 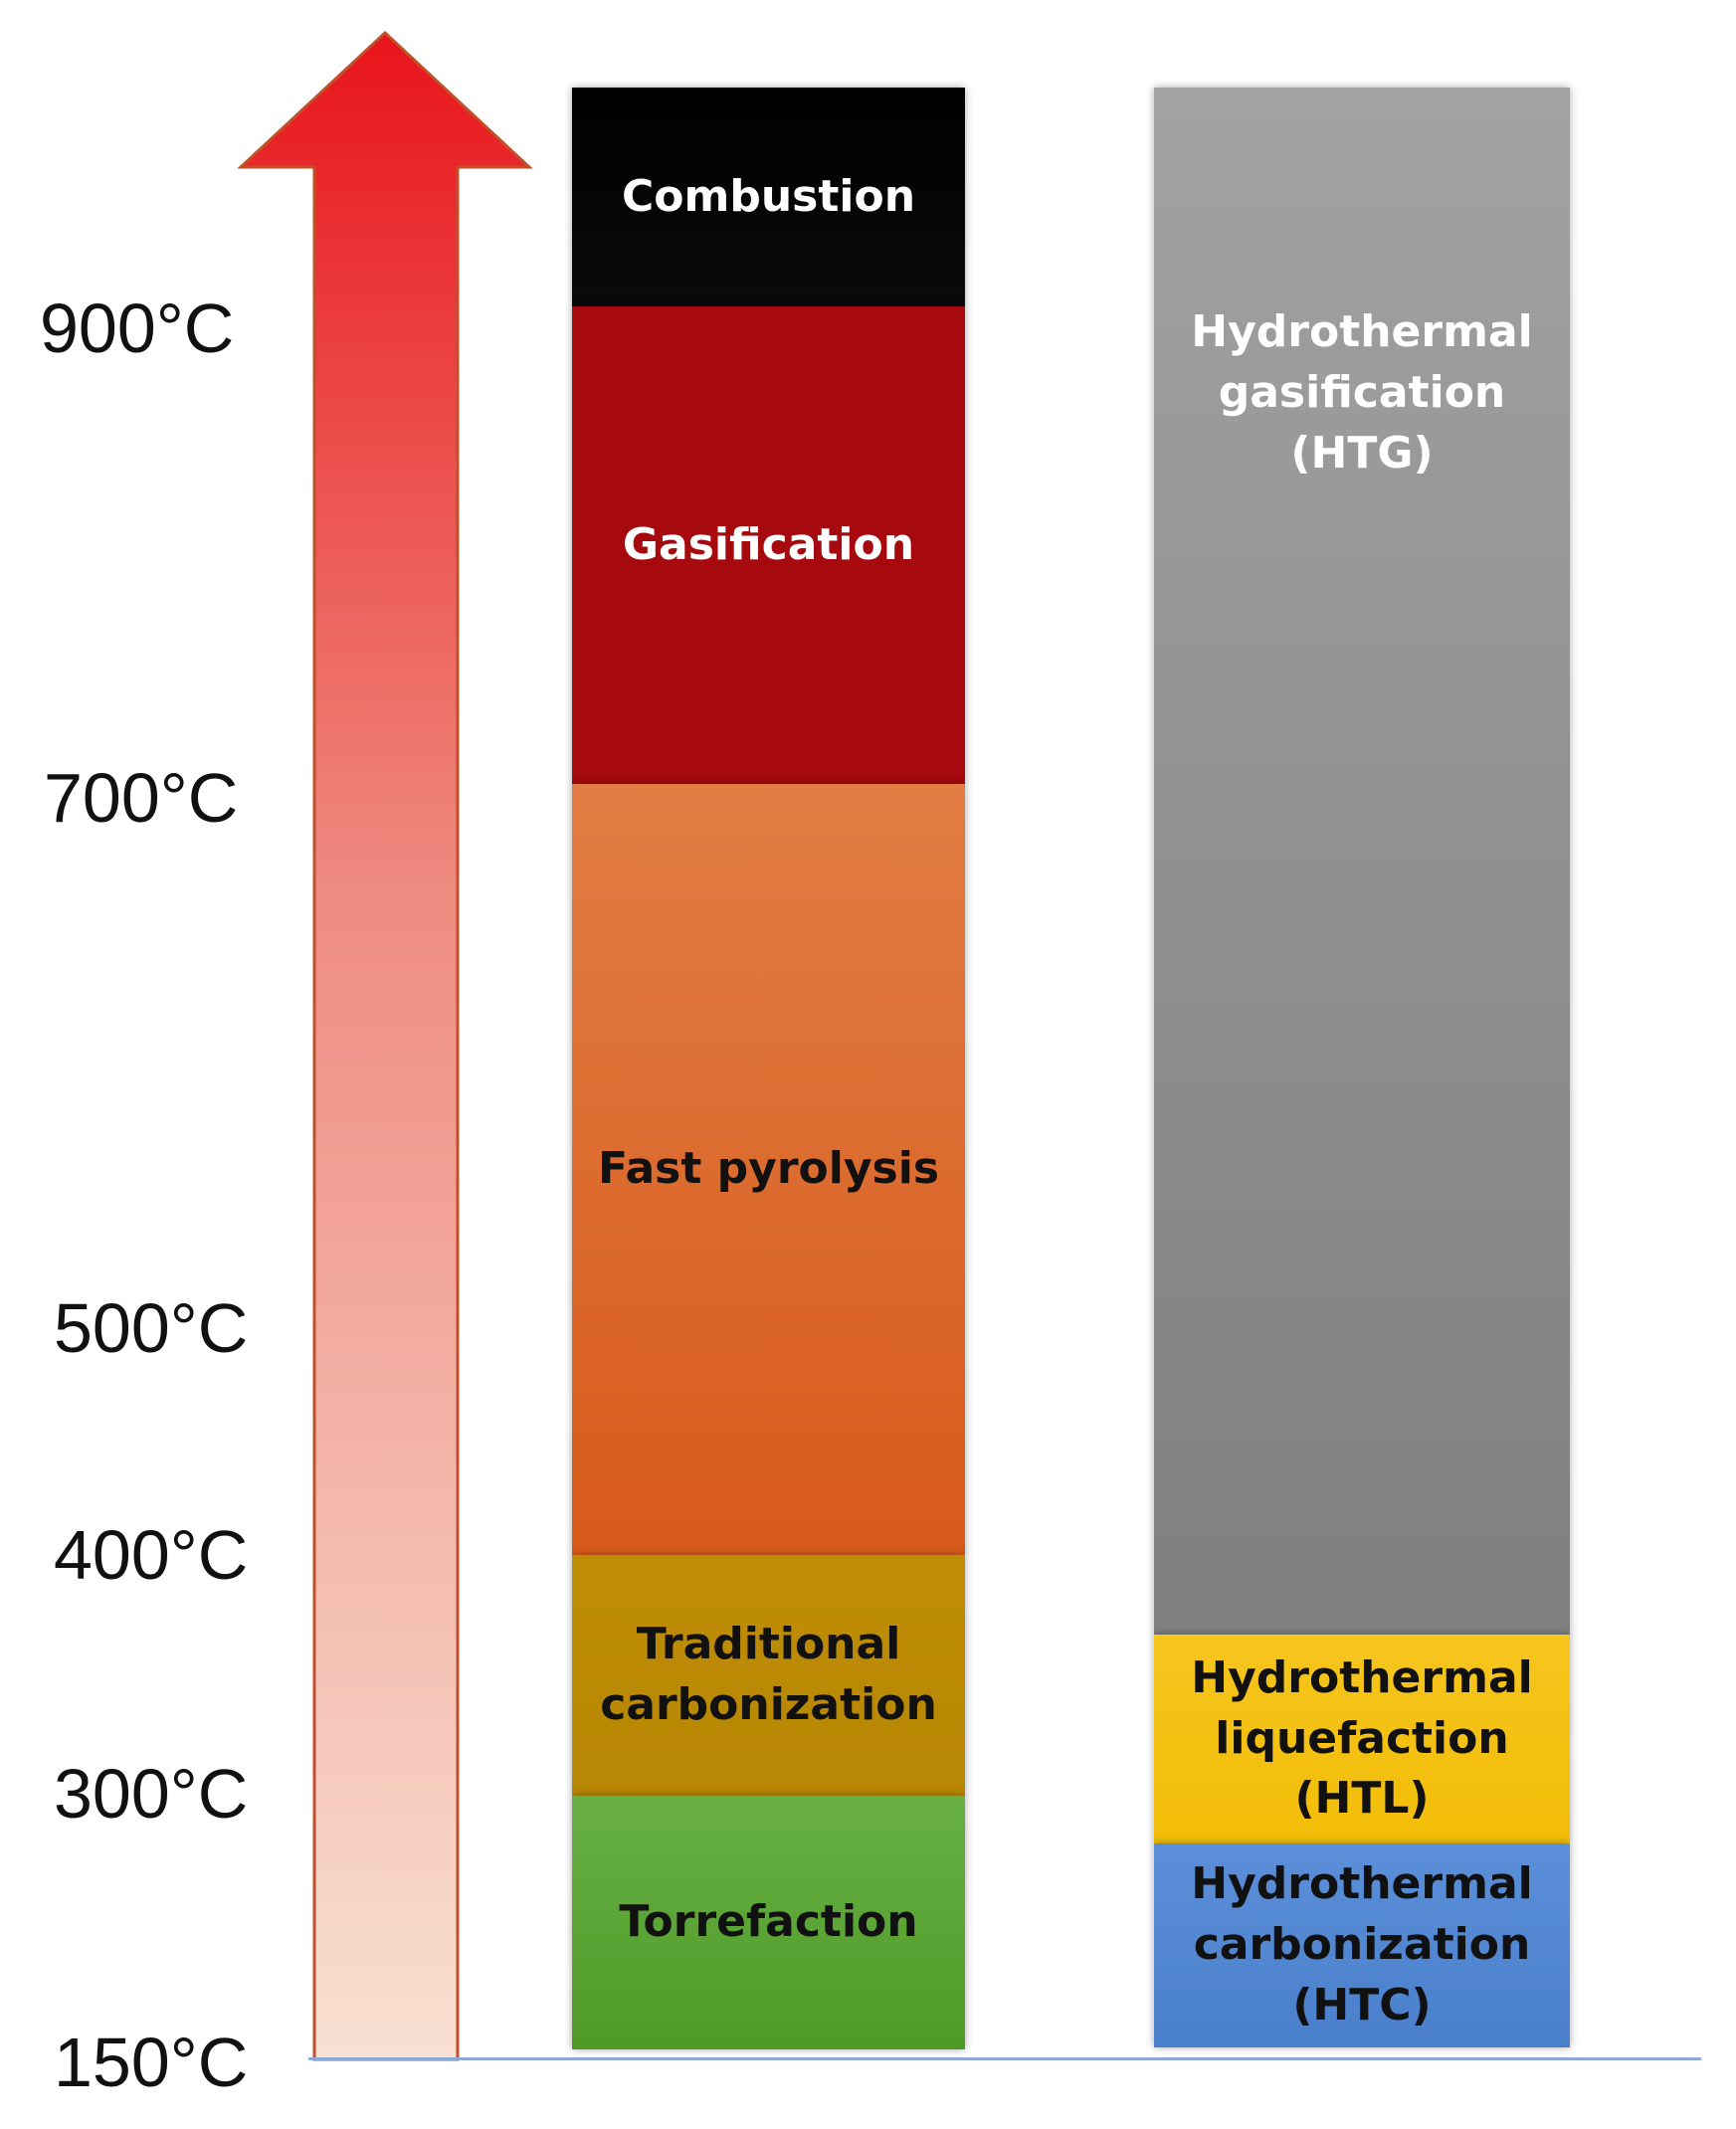 I want to click on traditional-carbonization-label: Traditional carbonization, so click(x=769, y=1675).